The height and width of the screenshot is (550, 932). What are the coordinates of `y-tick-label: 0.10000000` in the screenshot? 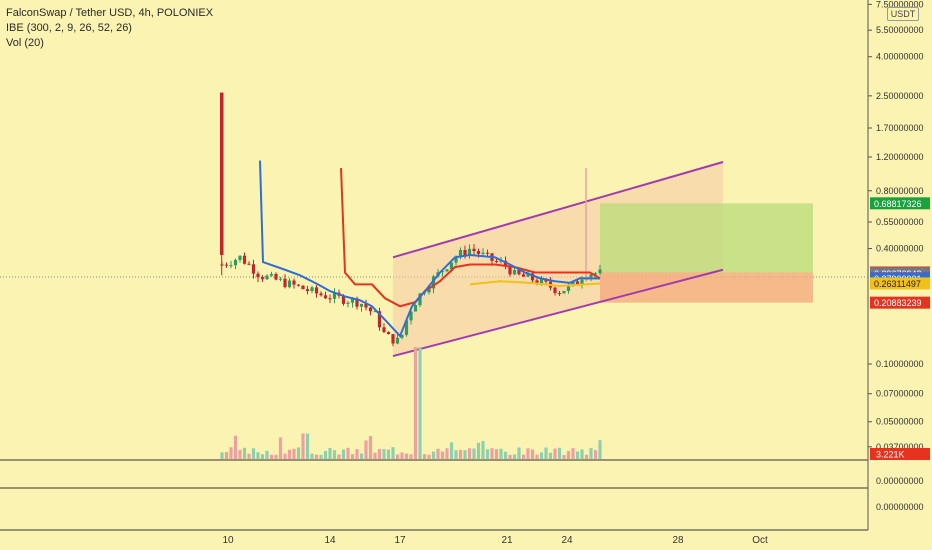 It's located at (900, 364).